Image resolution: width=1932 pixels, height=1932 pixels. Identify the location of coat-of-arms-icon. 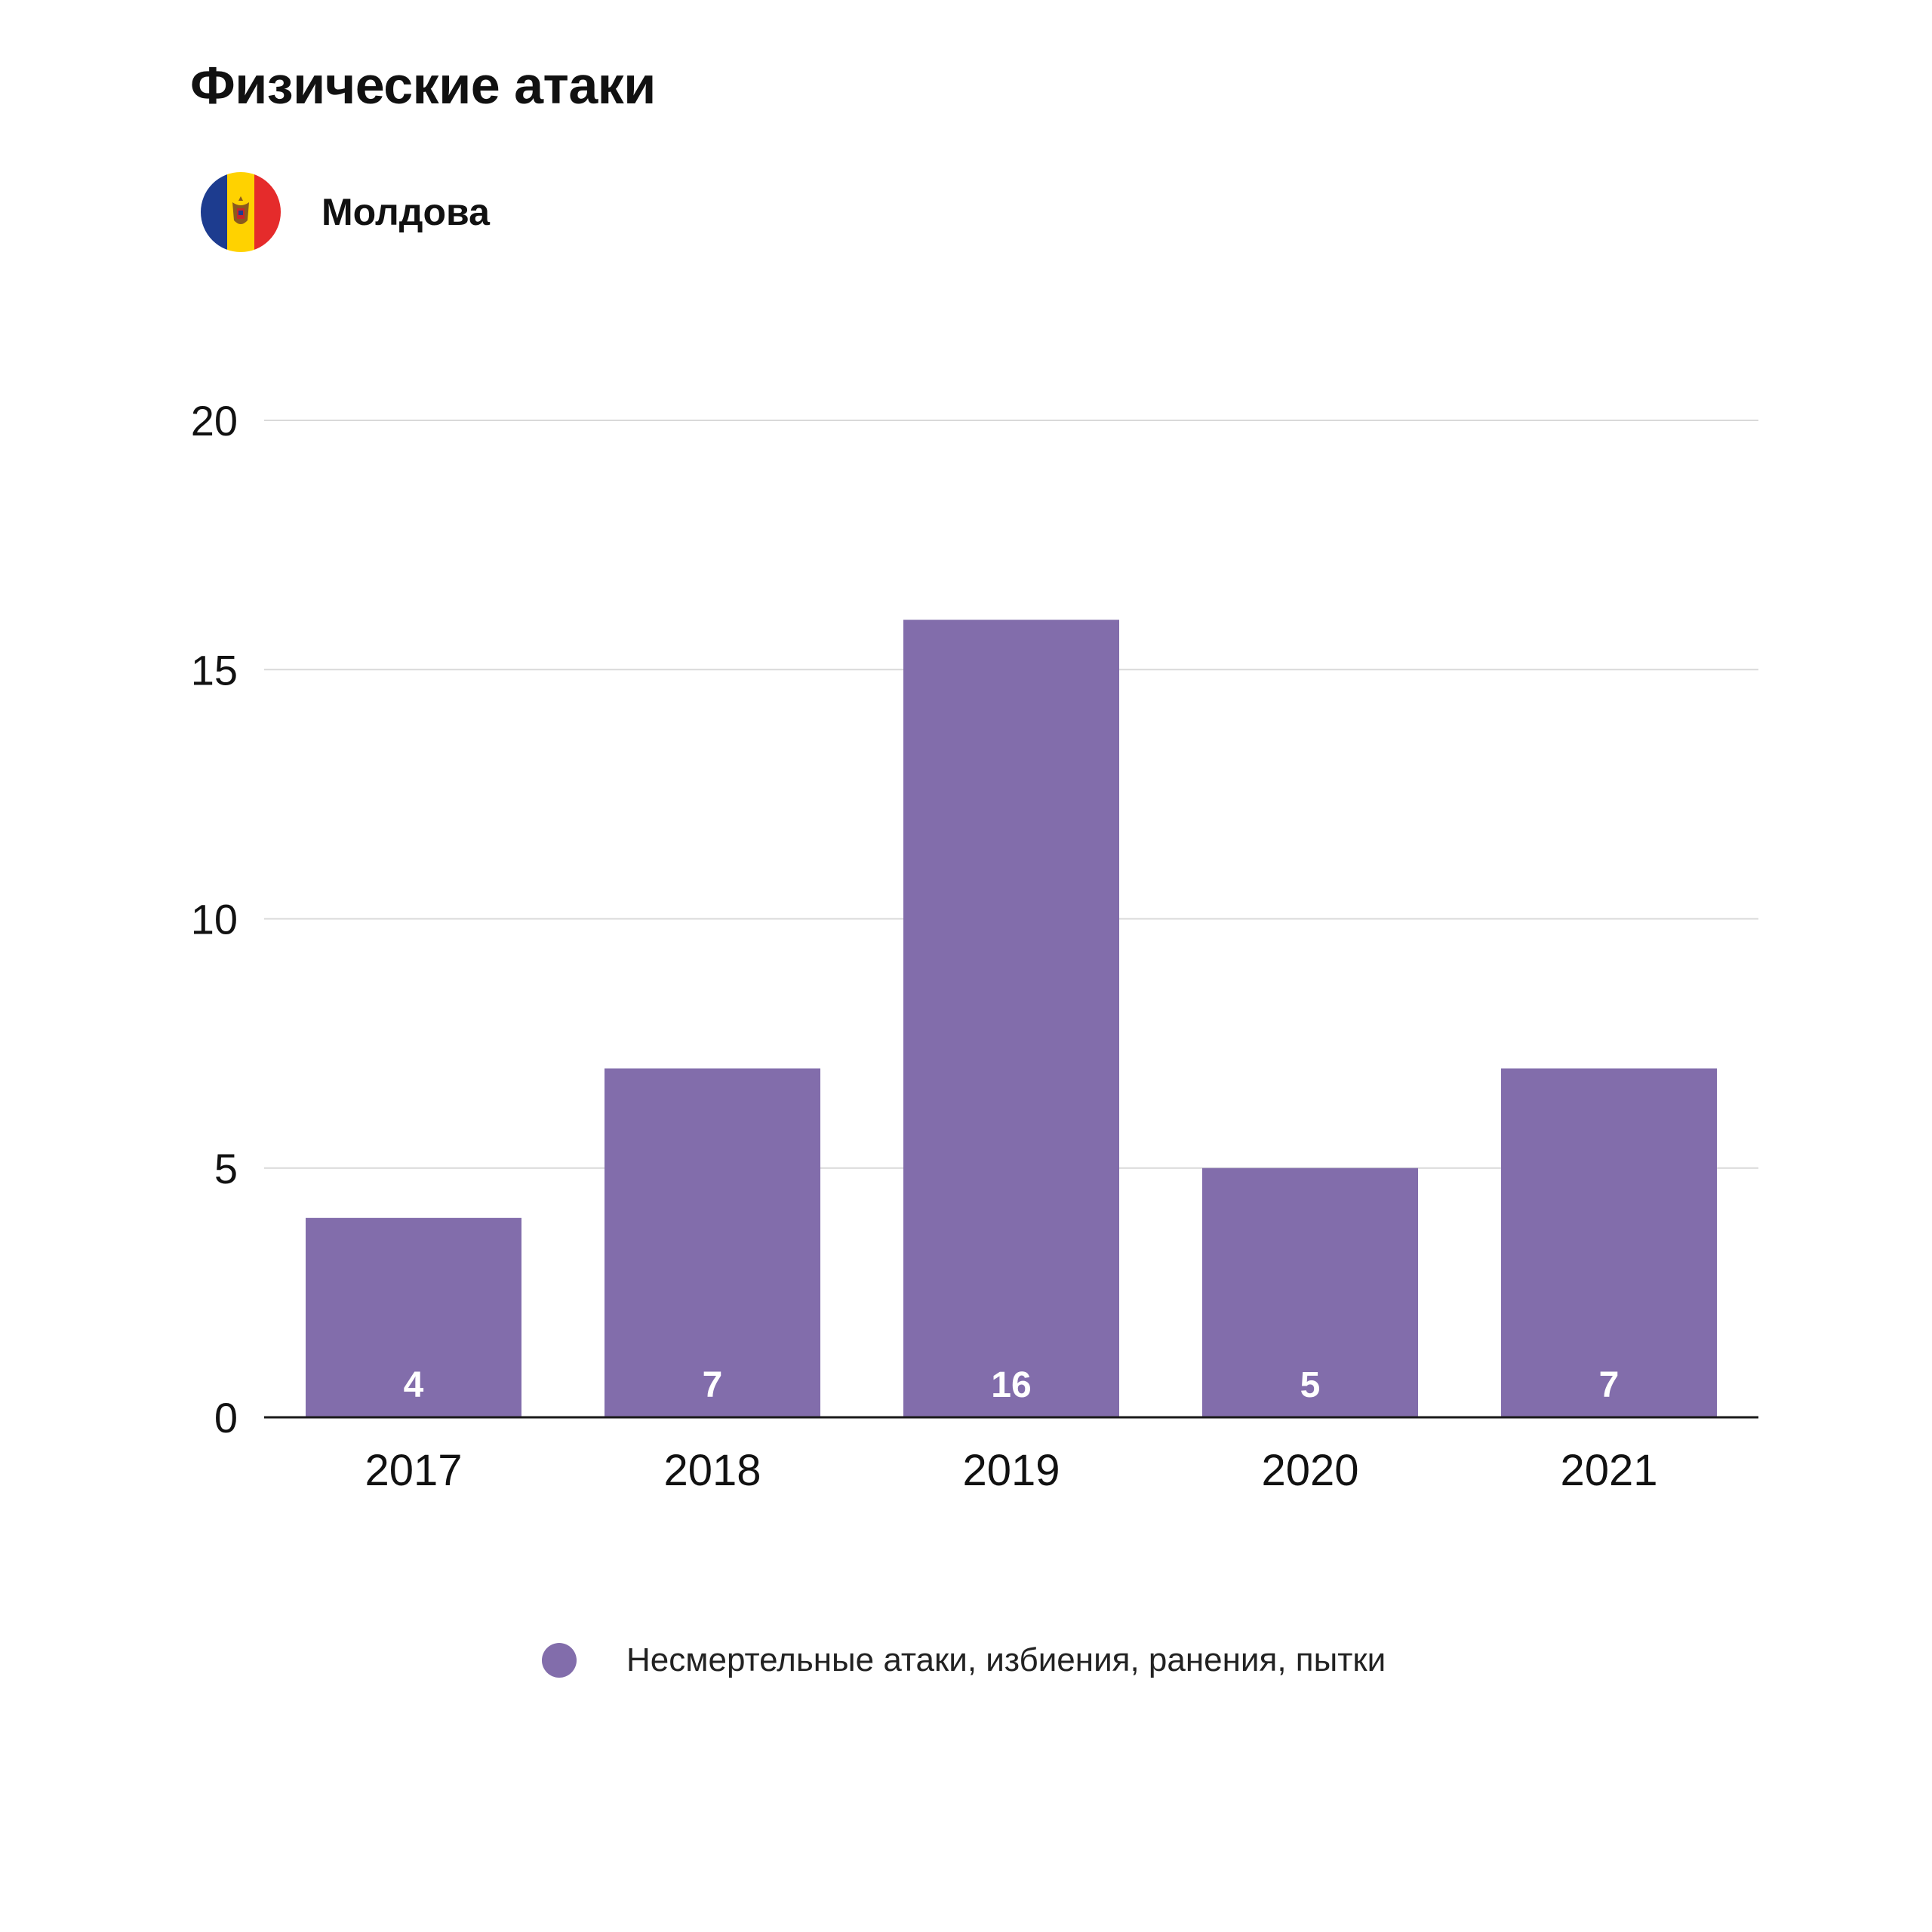
(240, 210).